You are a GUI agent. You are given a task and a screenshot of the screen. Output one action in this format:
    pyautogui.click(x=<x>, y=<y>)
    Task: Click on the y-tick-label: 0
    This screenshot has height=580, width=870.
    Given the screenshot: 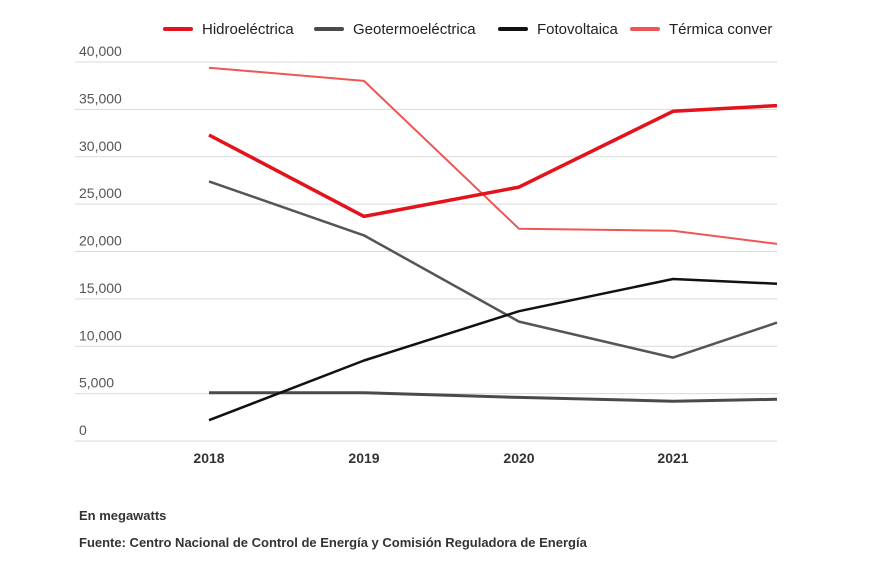 What is the action you would take?
    pyautogui.click(x=83, y=430)
    